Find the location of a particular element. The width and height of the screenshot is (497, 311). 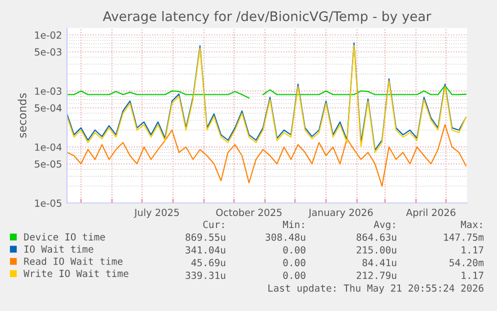

legend-label: Device IO time is located at coordinates (64, 237).